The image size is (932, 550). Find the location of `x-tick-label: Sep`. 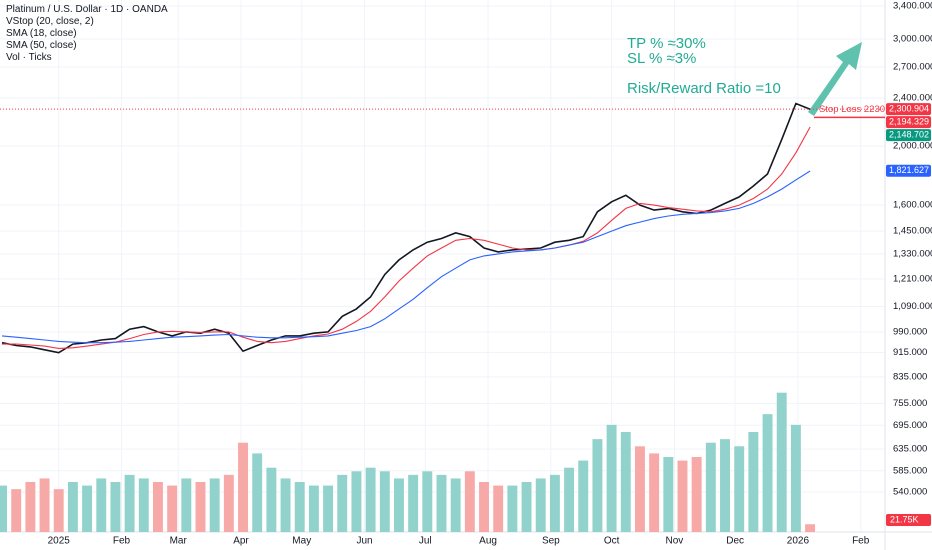

x-tick-label: Sep is located at coordinates (551, 541).